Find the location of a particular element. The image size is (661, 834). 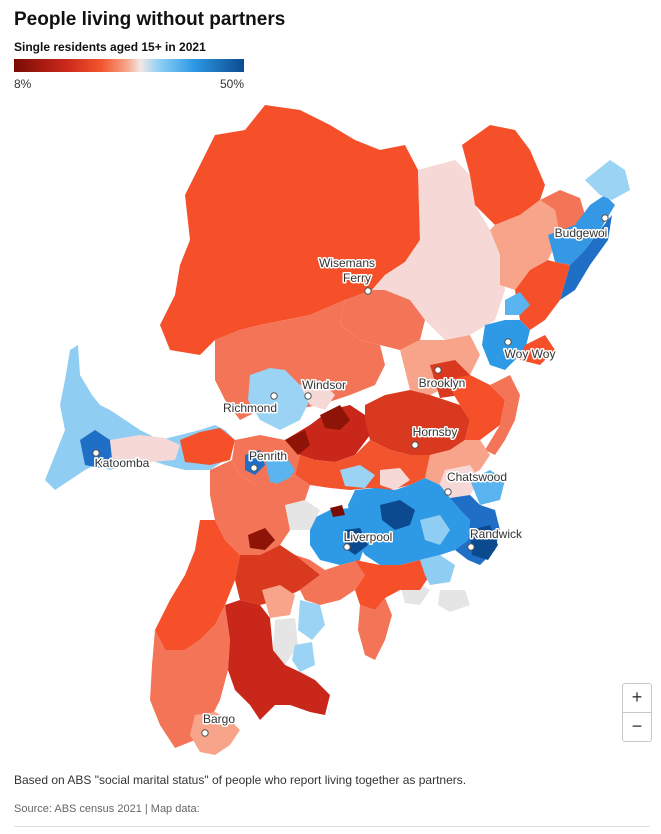

region-wentworth is located at coordinates (207, 446).